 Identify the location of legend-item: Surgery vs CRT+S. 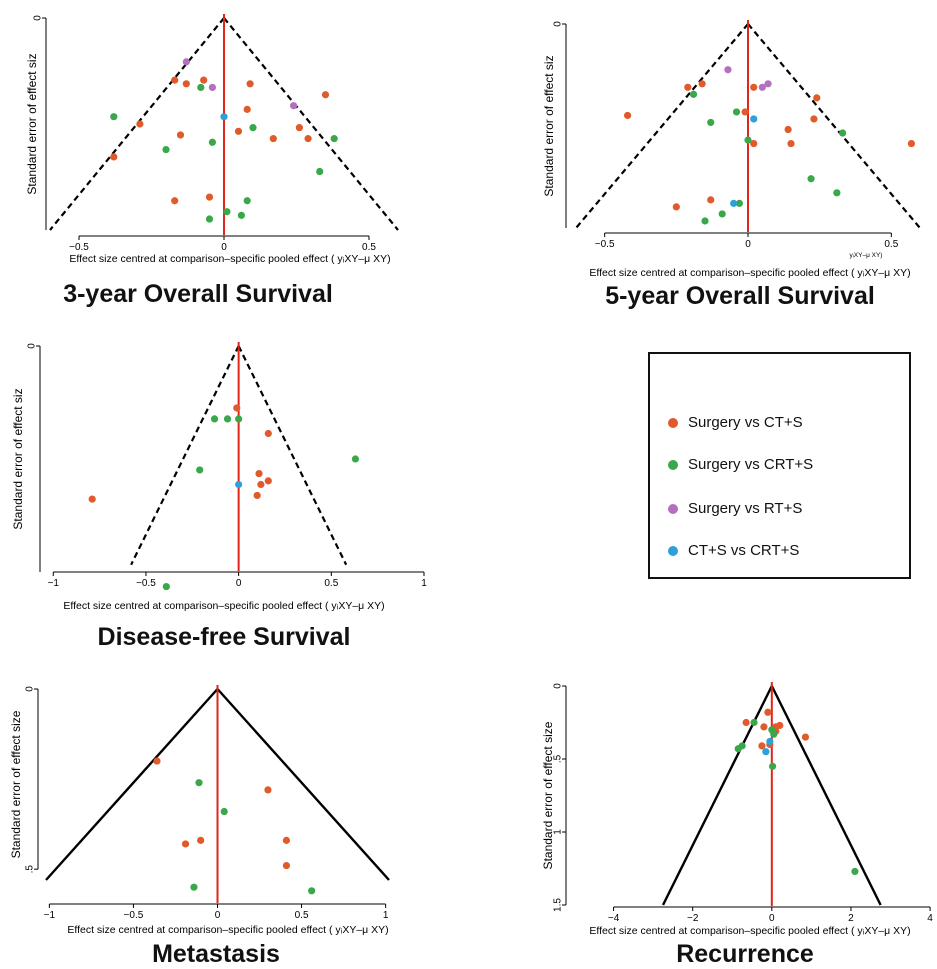
(740, 464).